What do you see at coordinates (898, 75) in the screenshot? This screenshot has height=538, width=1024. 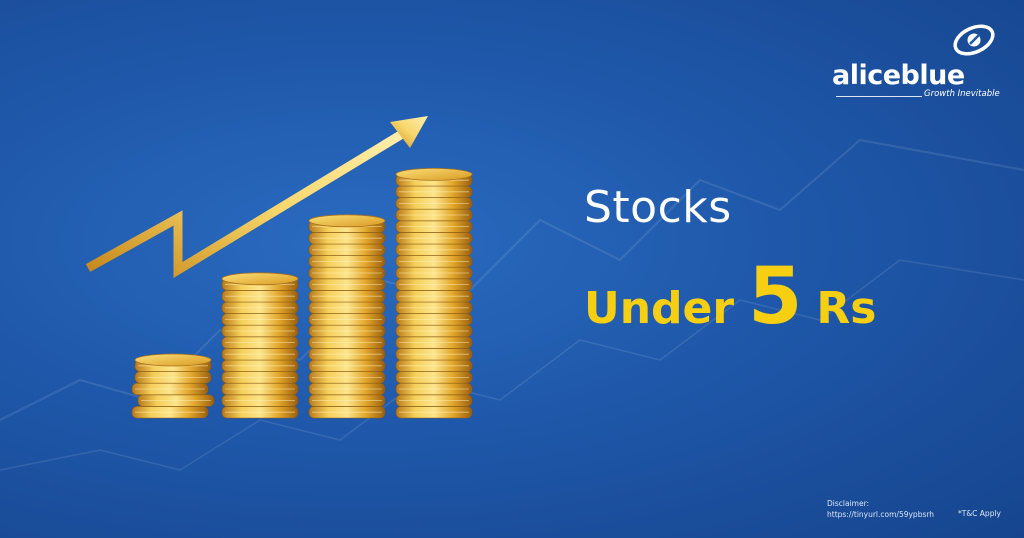 I see `brand-name: aliceblue` at bounding box center [898, 75].